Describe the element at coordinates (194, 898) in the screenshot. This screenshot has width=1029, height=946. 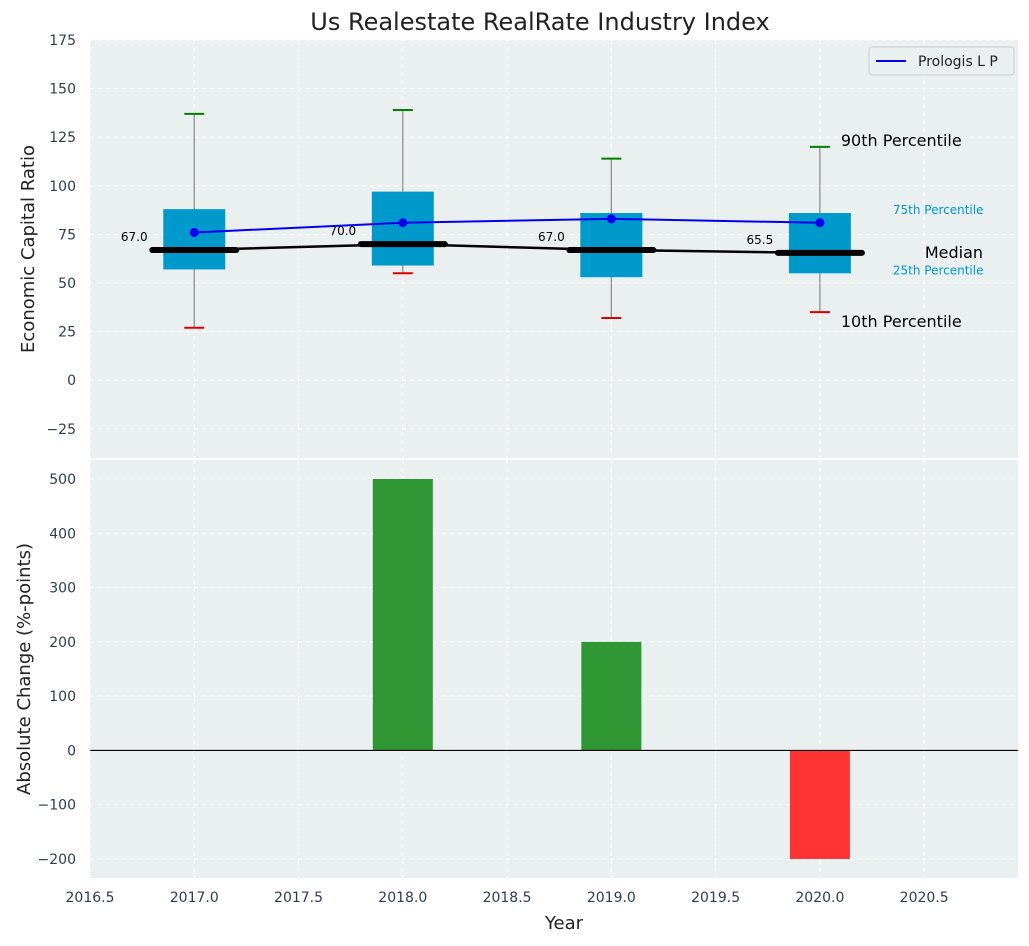
I see `x-tick-label: 2017.0` at that location.